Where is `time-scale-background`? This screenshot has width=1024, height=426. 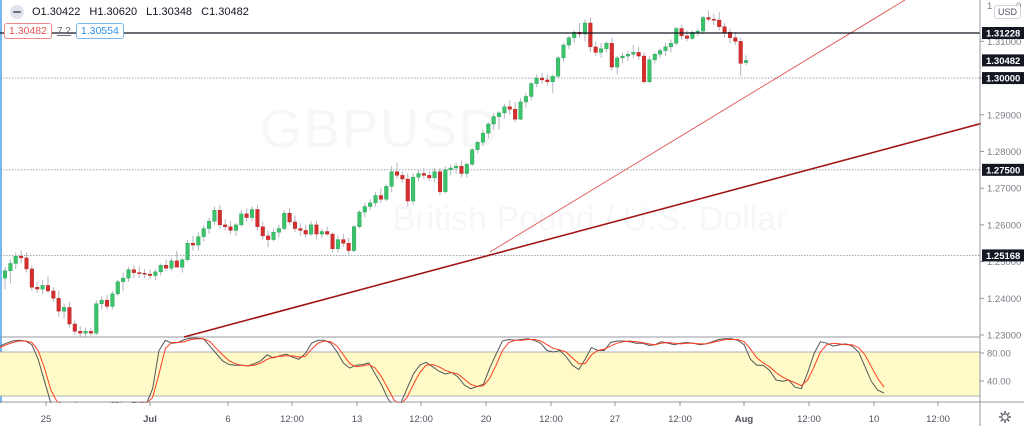
time-scale-background is located at coordinates (490, 414).